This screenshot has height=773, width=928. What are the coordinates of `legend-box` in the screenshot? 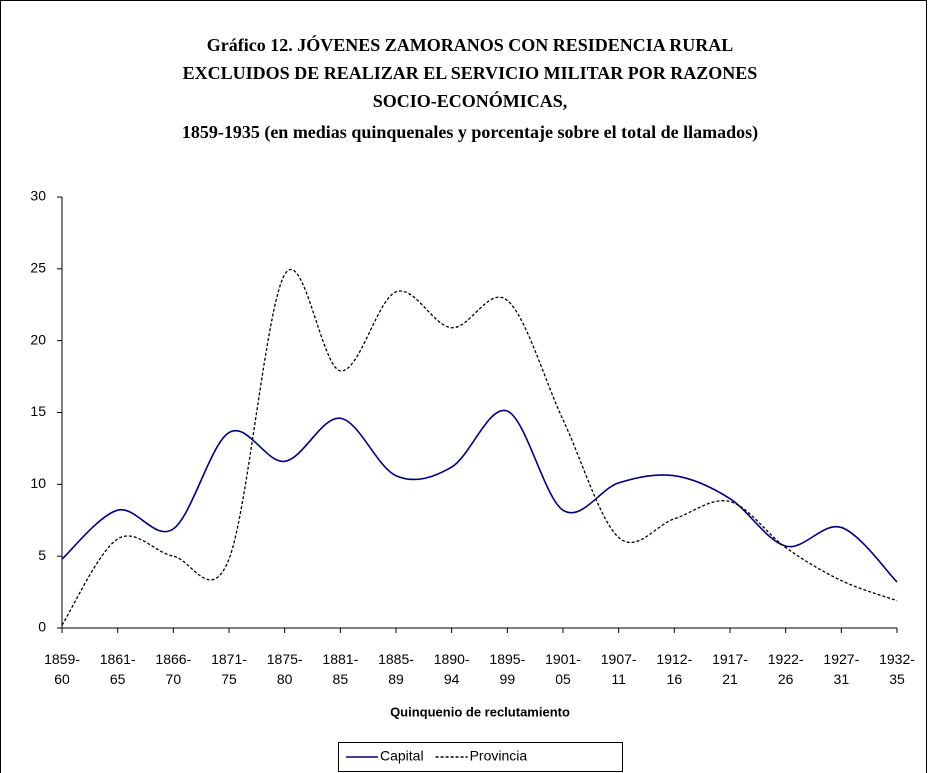 It's located at (480, 757).